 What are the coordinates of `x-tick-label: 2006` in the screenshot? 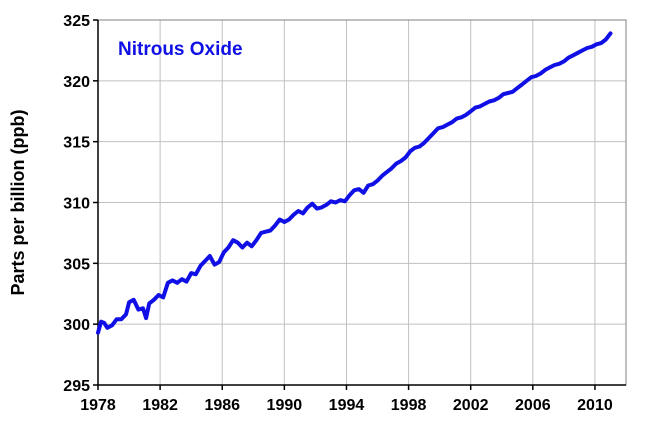 It's located at (533, 405).